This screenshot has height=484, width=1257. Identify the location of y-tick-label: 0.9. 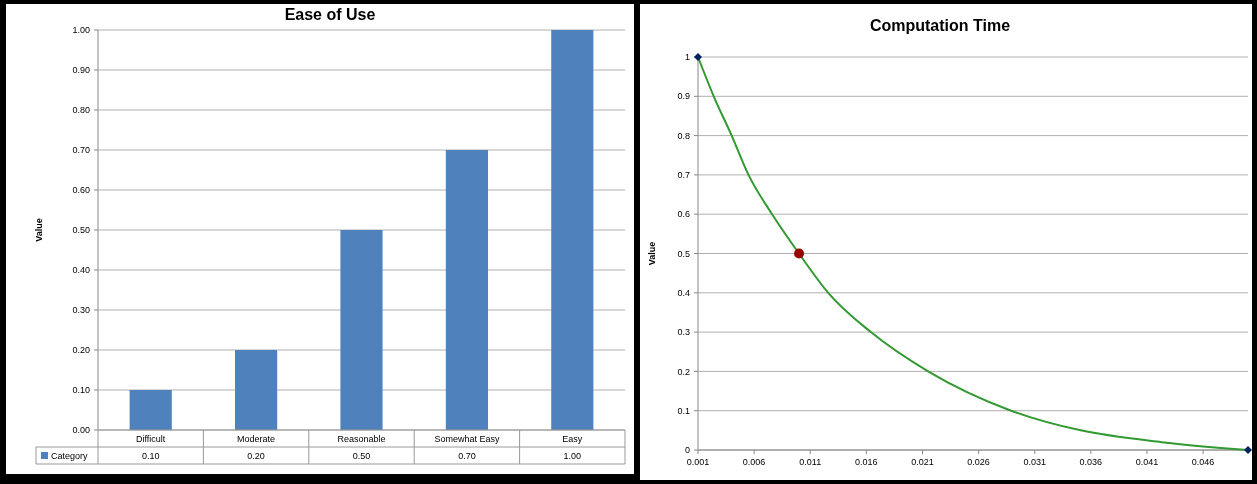
(683, 96).